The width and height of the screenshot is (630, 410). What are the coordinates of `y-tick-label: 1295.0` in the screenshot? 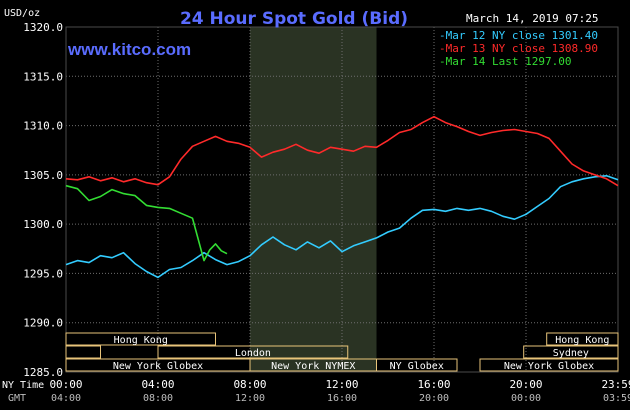 It's located at (43, 273).